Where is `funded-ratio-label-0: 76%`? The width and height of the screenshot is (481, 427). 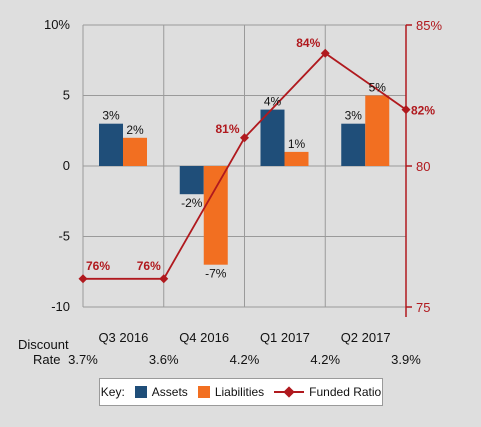 funded-ratio-label-0: 76% is located at coordinates (98, 266).